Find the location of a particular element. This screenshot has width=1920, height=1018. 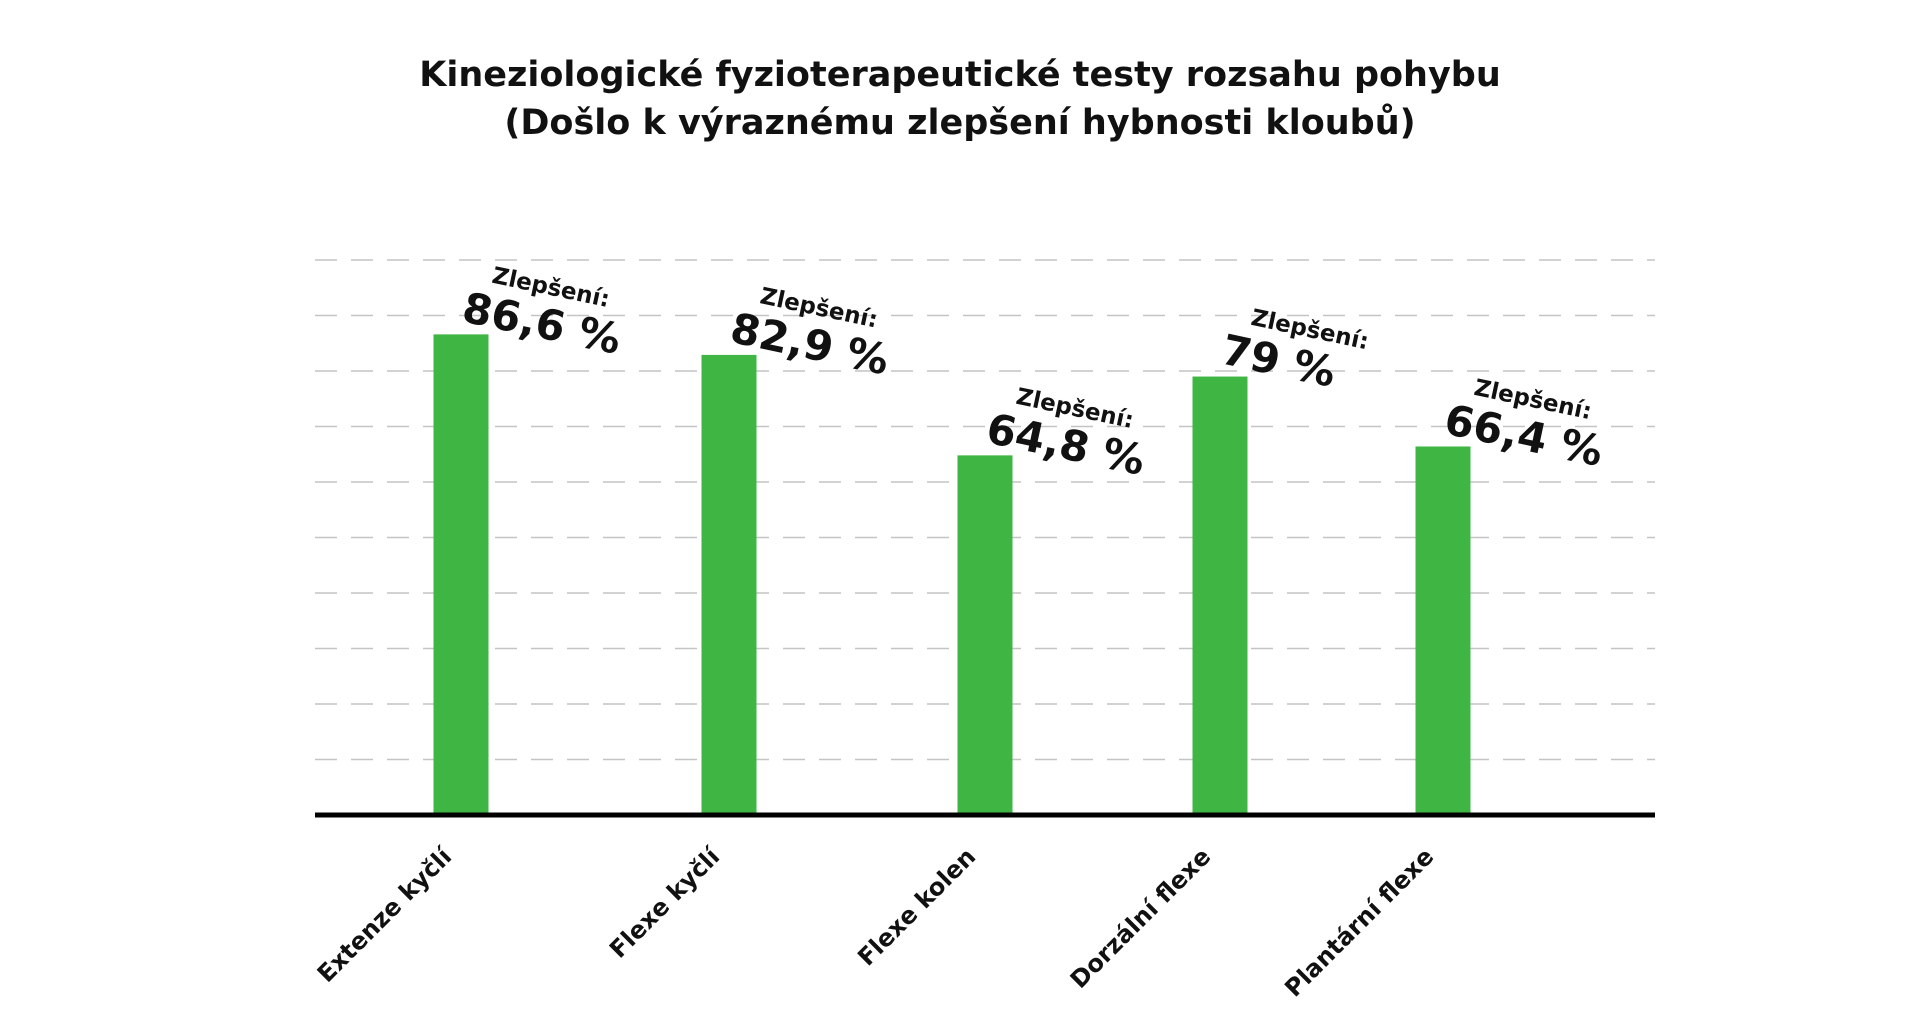

x-tick-label: Extenze kyčlí is located at coordinates (385, 914).